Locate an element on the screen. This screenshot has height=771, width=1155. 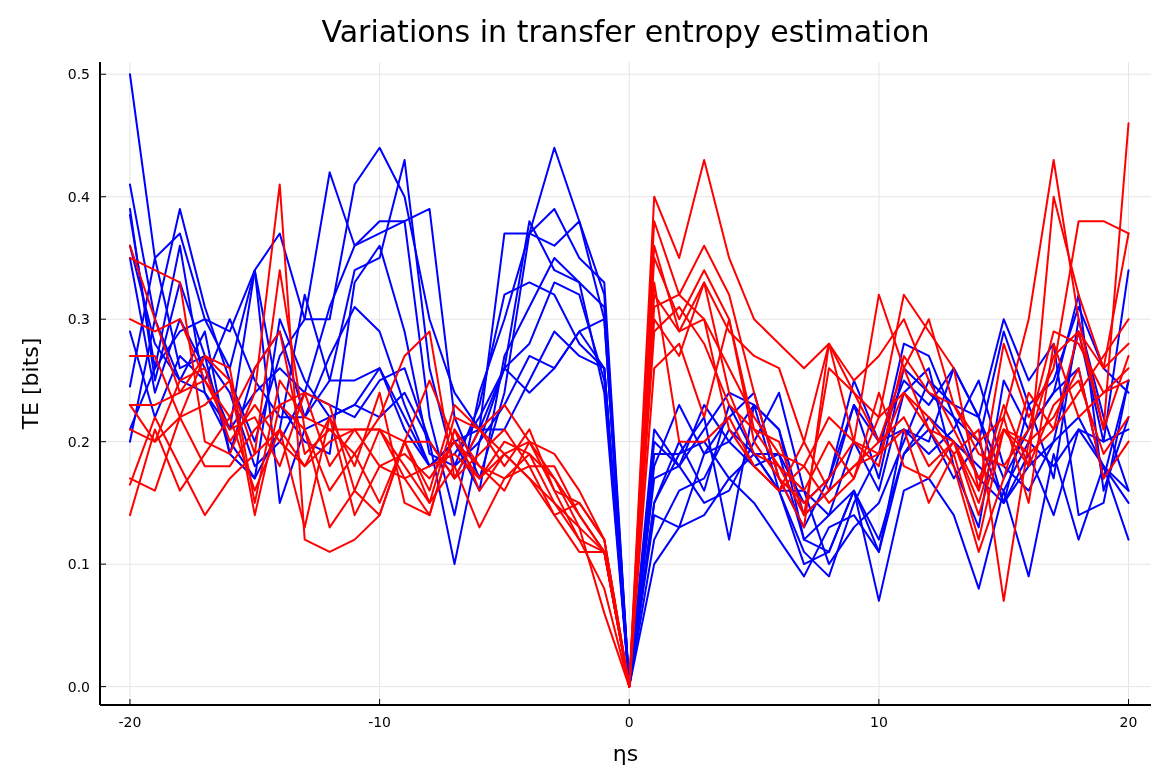
x-tick-label: 20 is located at coordinates (1128, 722).